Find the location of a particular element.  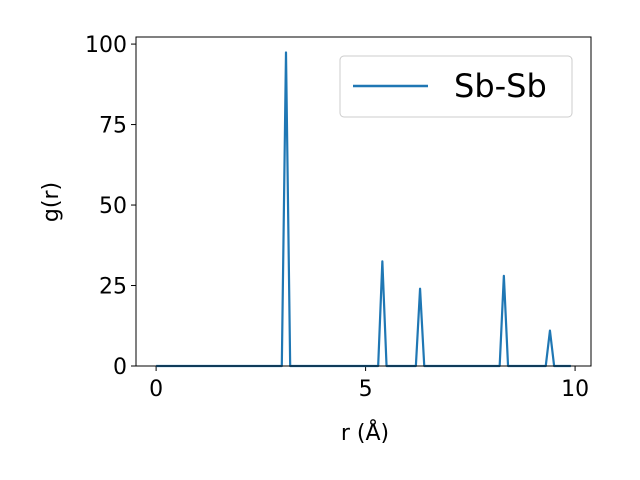

legend-label: Sb-Sb is located at coordinates (500, 86).